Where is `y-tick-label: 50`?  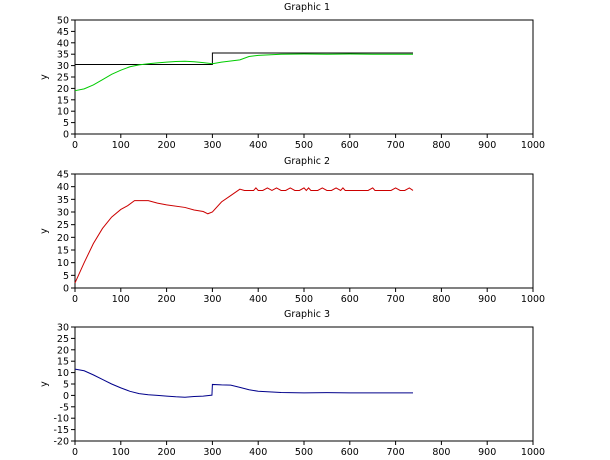
y-tick-label: 50 is located at coordinates (63, 21).